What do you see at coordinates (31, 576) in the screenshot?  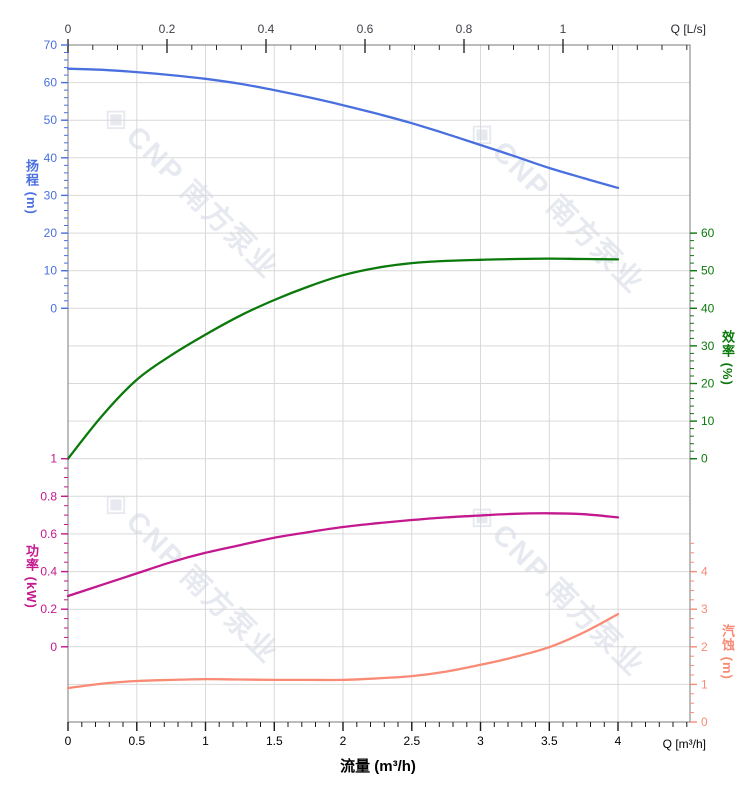 I see `power-axis-title: 功率 (kW)` at bounding box center [31, 576].